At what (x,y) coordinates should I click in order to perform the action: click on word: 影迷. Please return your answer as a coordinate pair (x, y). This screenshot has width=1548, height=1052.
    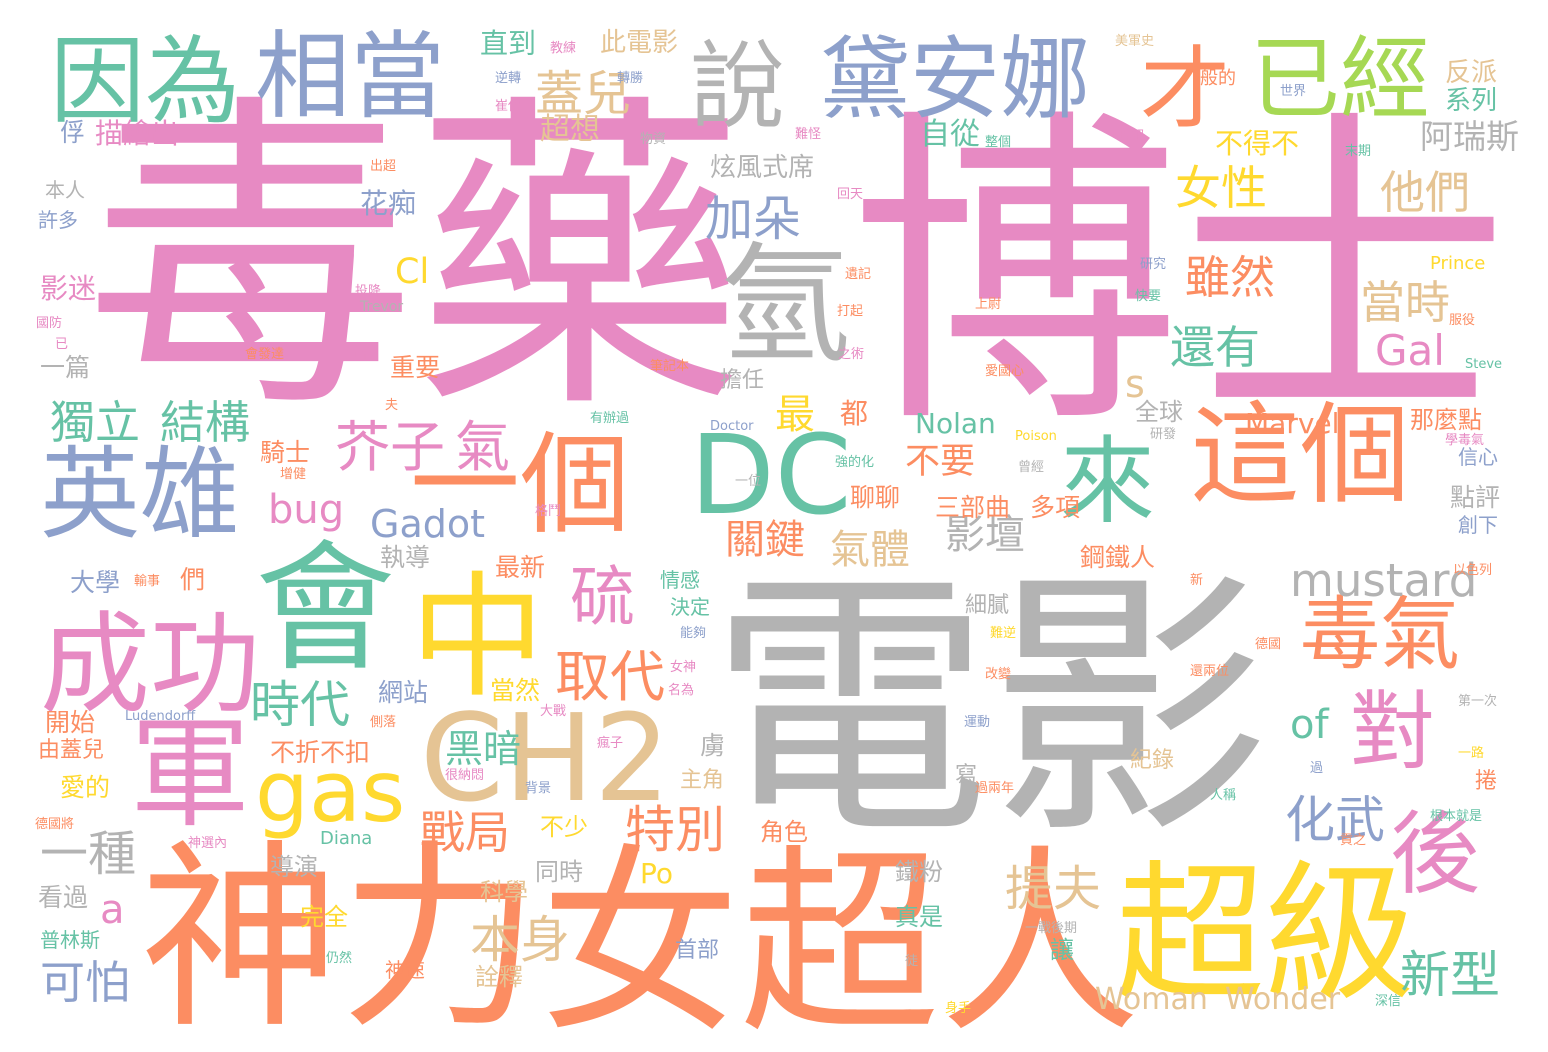
    Looking at the image, I should click on (68, 288).